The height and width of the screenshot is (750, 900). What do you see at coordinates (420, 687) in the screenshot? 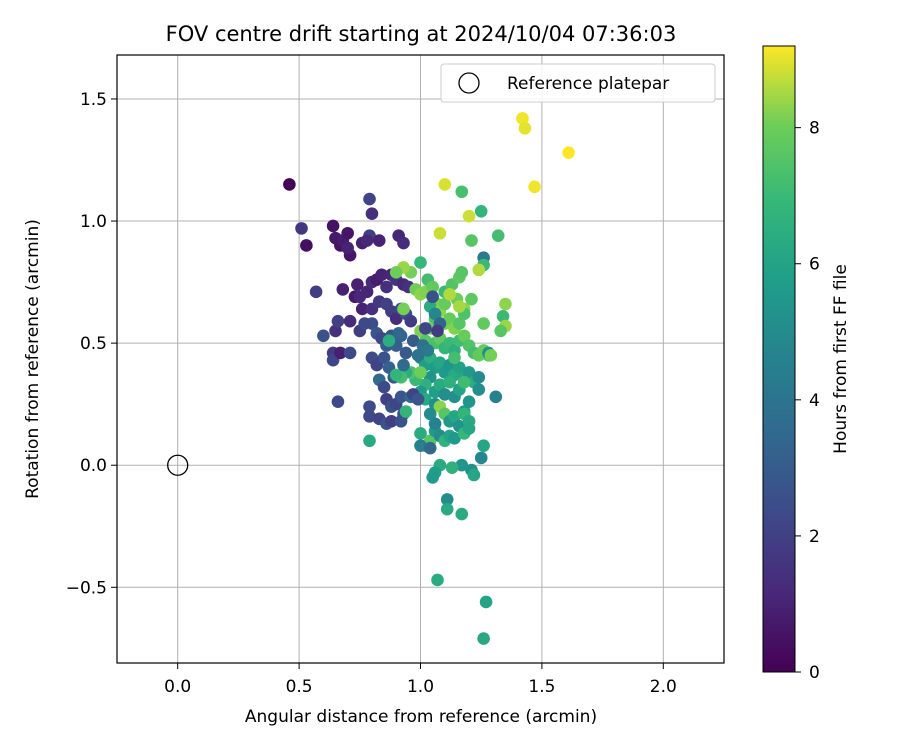
I see `x-tick-label: 1.0` at bounding box center [420, 687].